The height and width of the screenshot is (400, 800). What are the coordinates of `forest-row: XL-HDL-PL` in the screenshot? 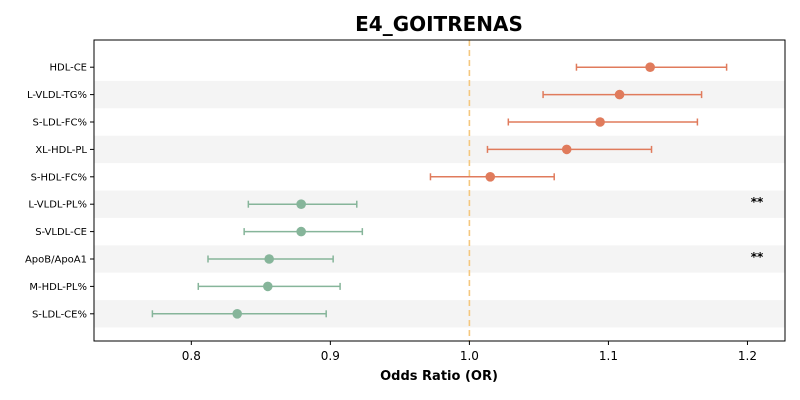 It's located at (344, 150).